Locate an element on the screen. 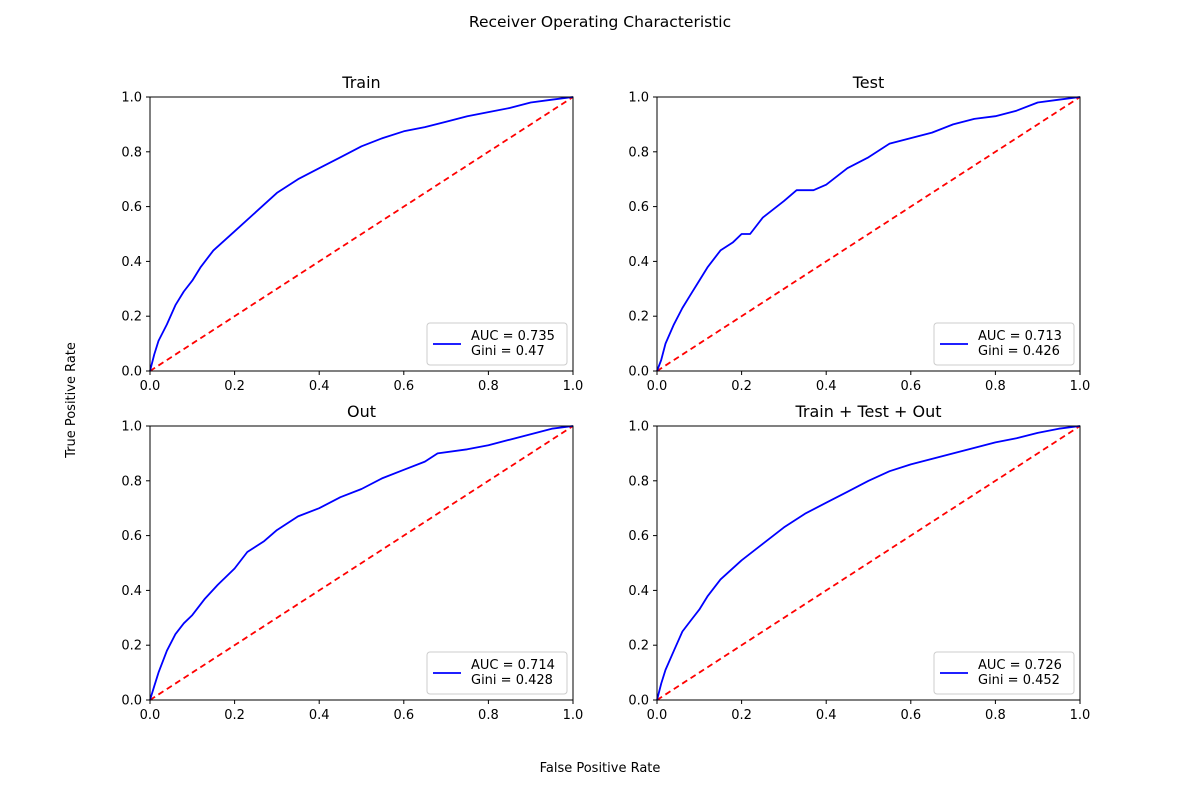  panel-title: Train is located at coordinates (360, 82).